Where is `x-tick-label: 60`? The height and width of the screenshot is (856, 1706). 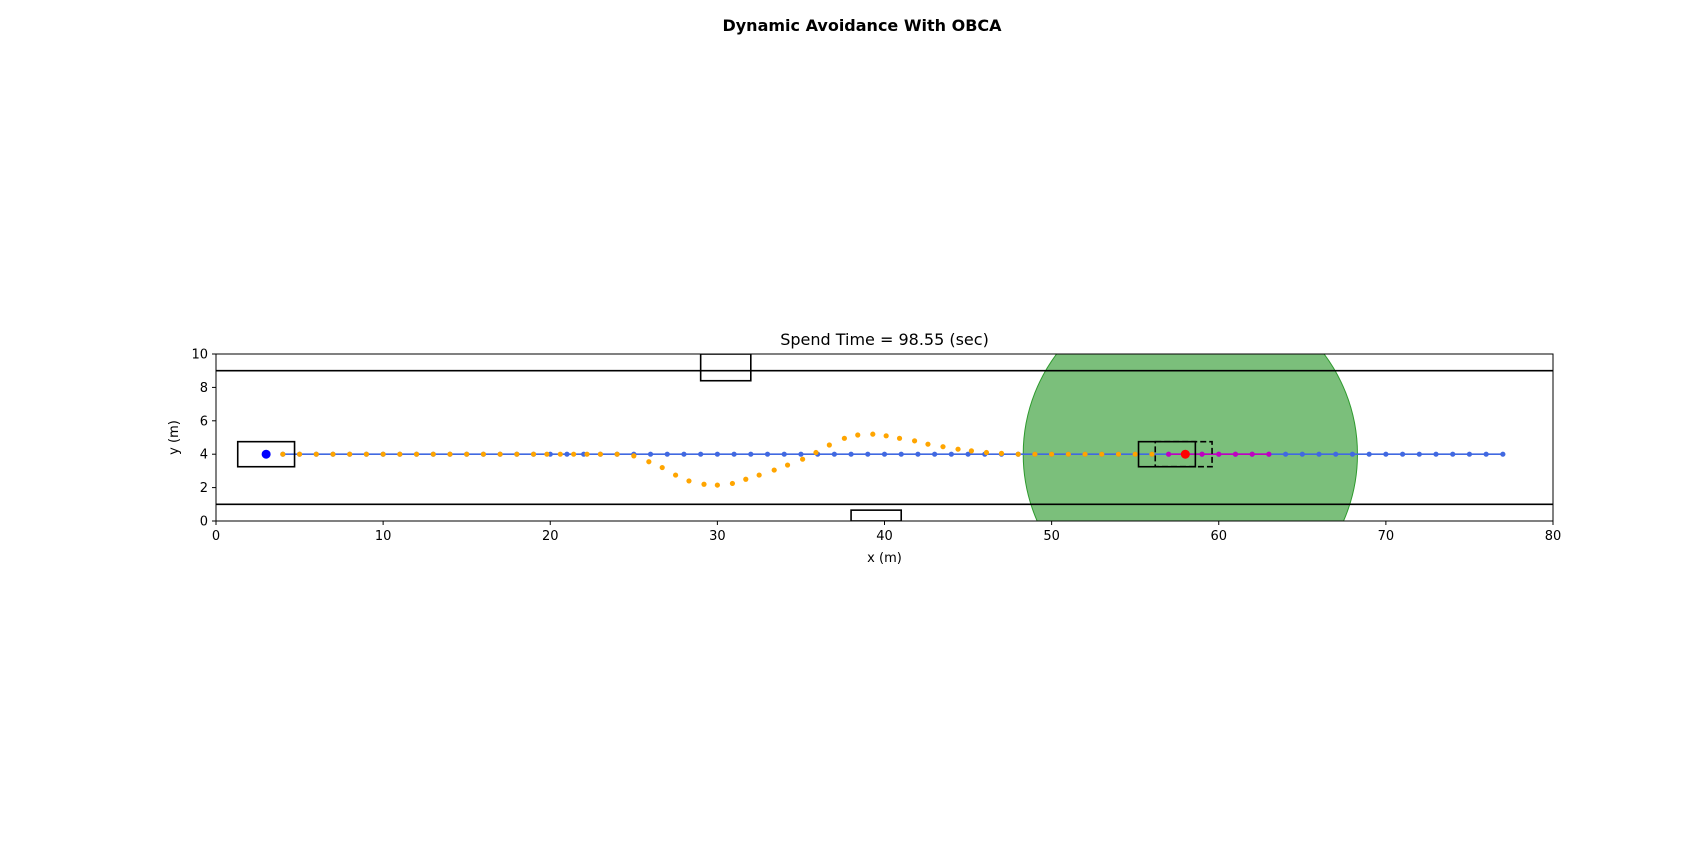
x-tick-label: 60 is located at coordinates (1218, 536).